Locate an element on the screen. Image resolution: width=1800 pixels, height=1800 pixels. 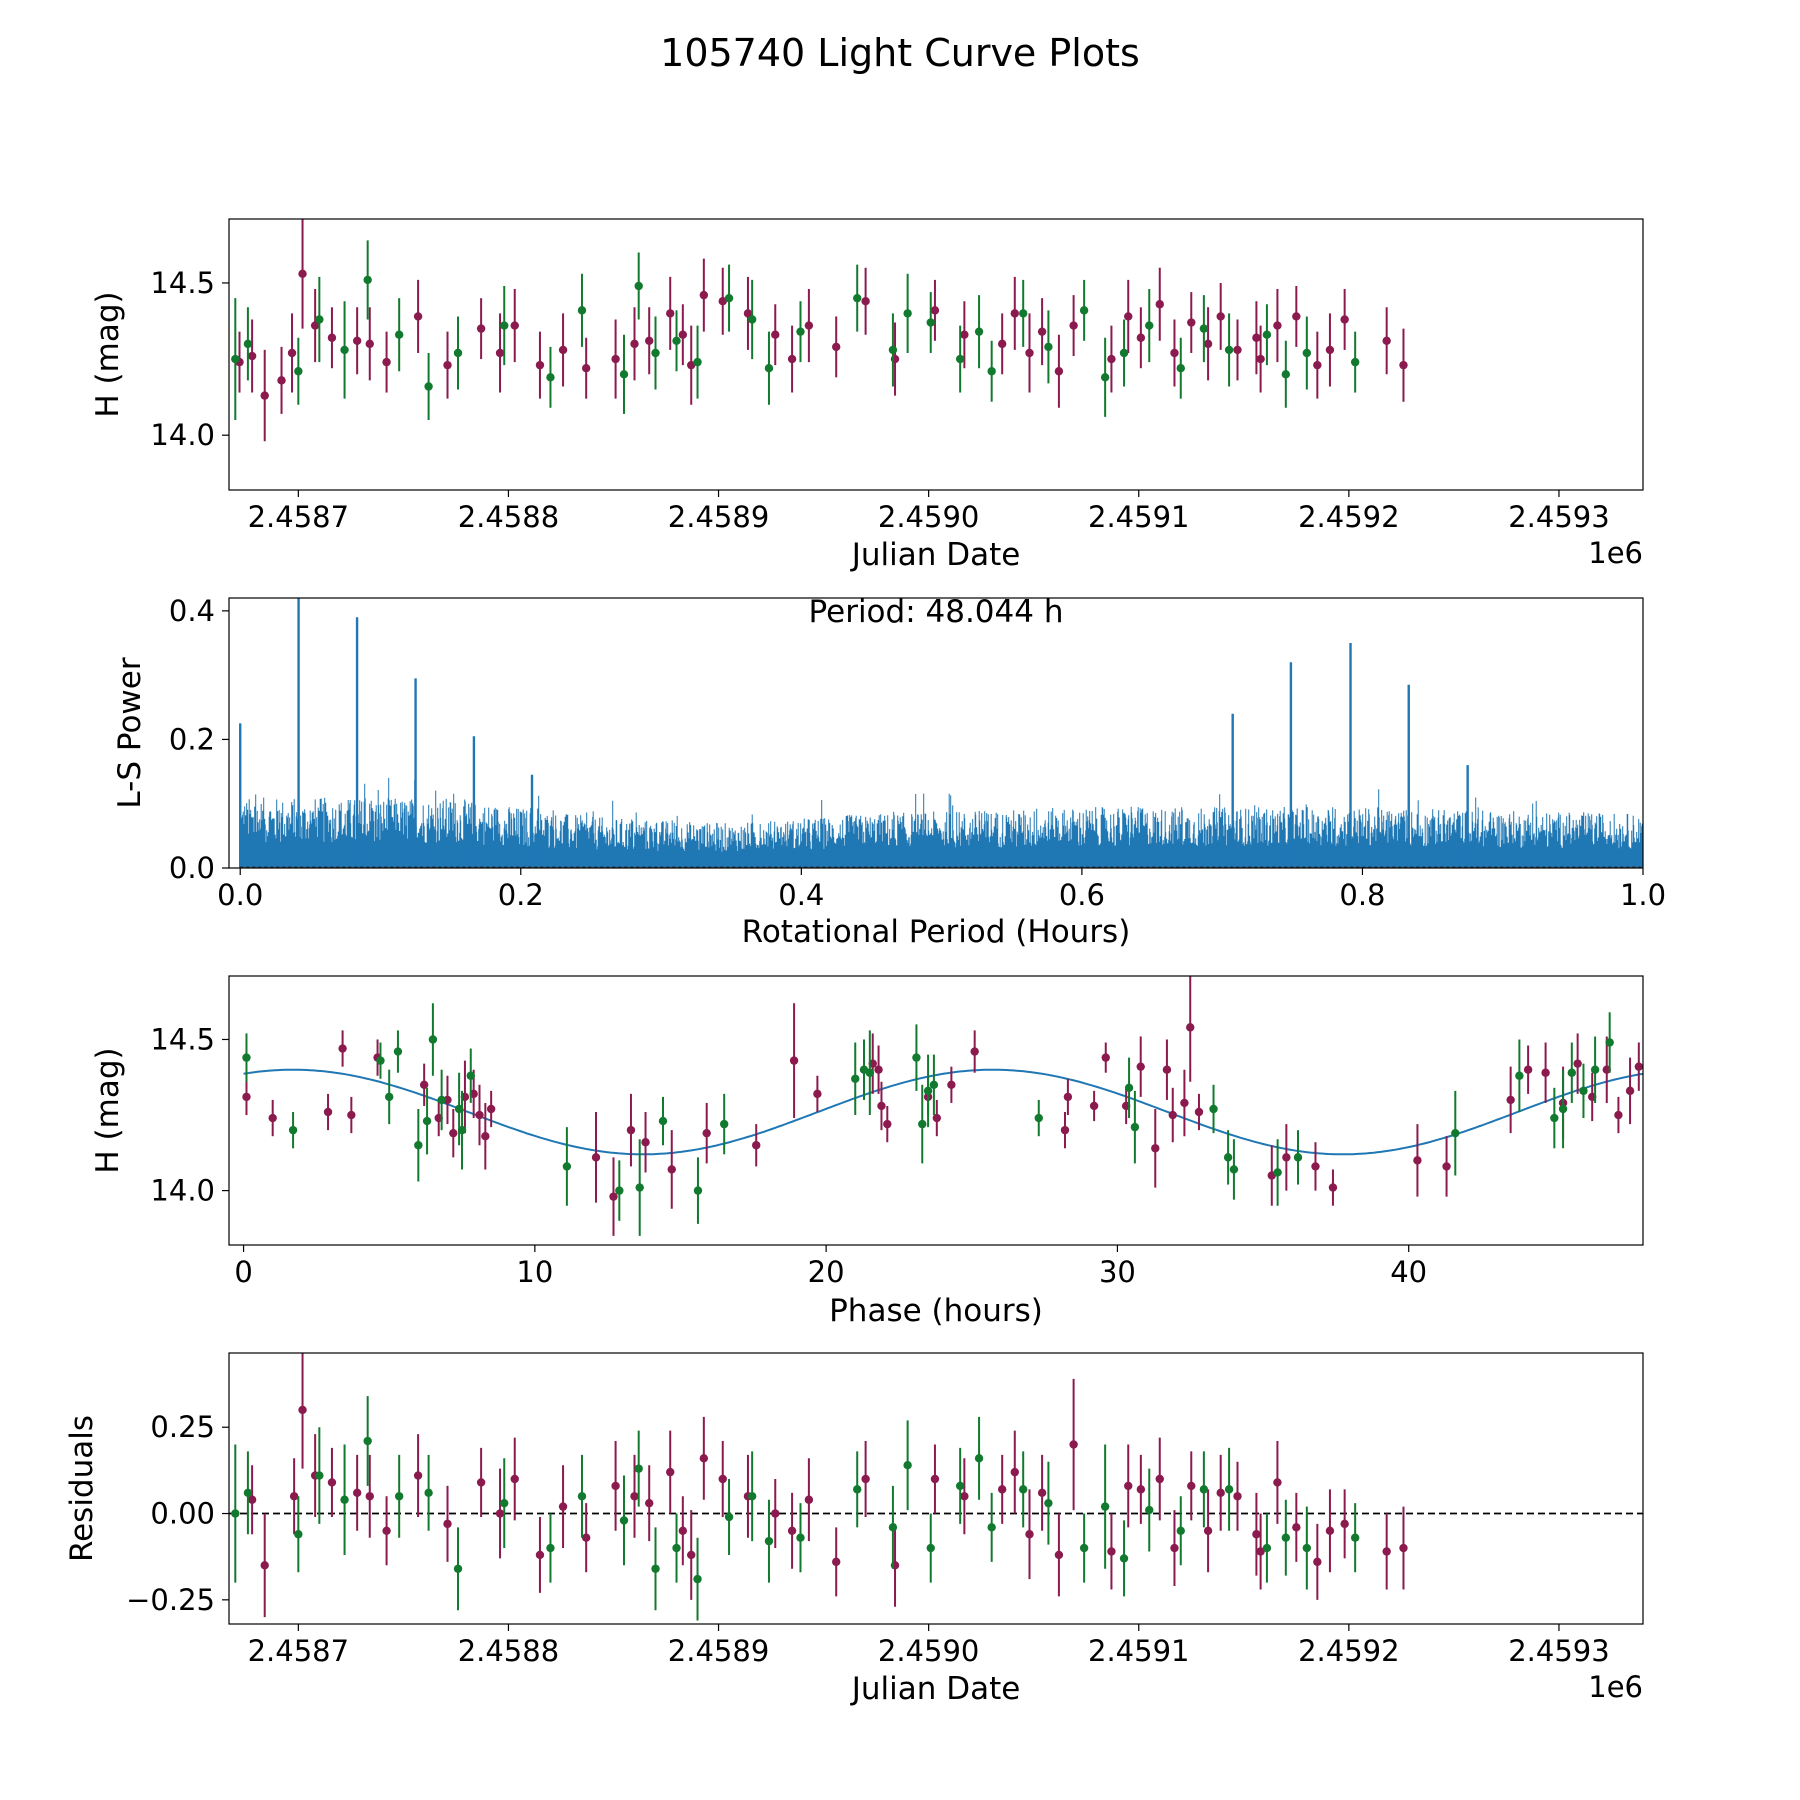
x-tick-label: 20 is located at coordinates (826, 1272).